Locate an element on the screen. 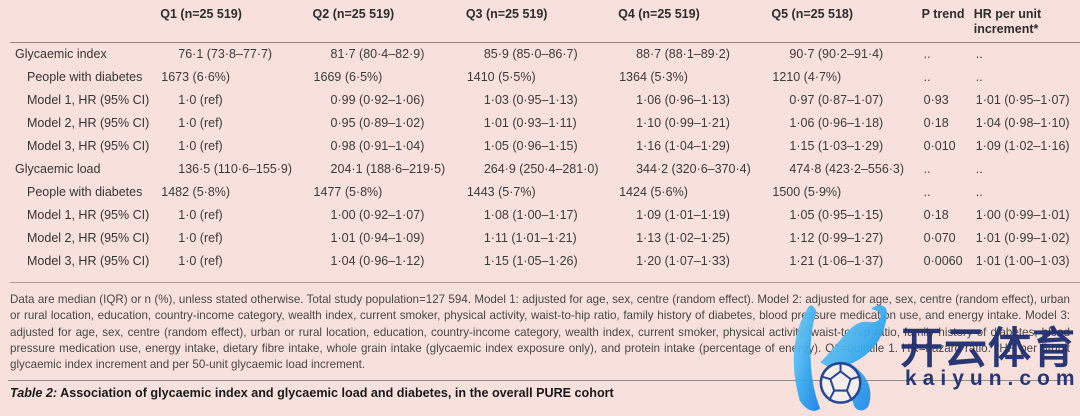  table-cell: 1·06 (0·96–1·13) is located at coordinates (683, 100).